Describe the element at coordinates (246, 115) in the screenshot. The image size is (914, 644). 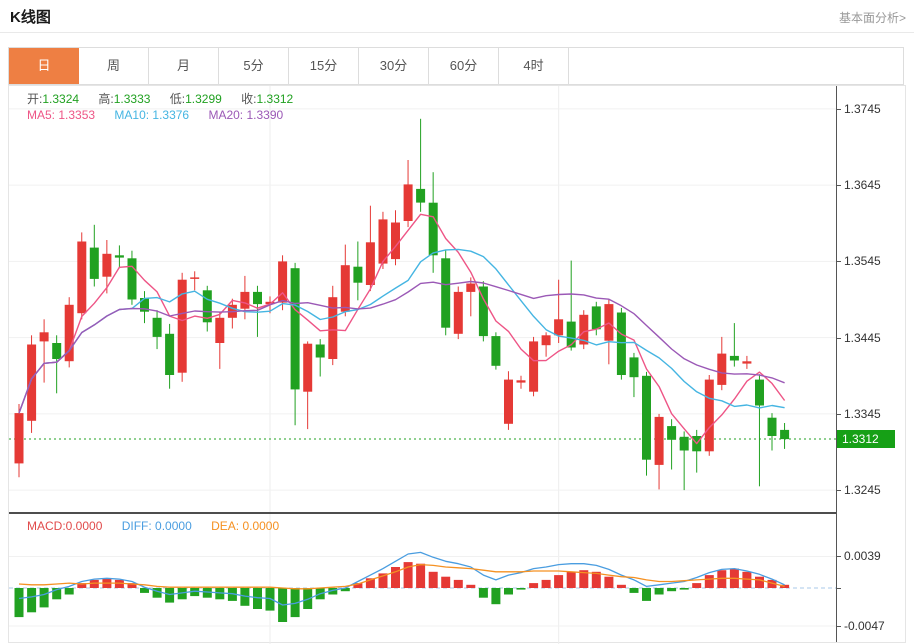
I see `ma20-legend: MA20: 1.3390` at that location.